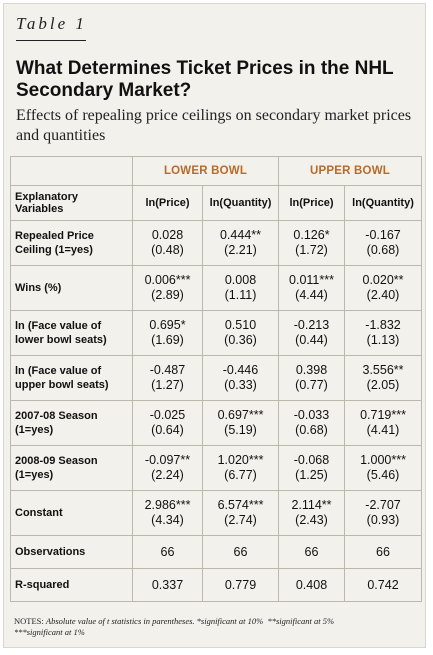 The height and width of the screenshot is (655, 433). Describe the element at coordinates (167, 385) in the screenshot. I see `t-statistic: (1.27)` at that location.